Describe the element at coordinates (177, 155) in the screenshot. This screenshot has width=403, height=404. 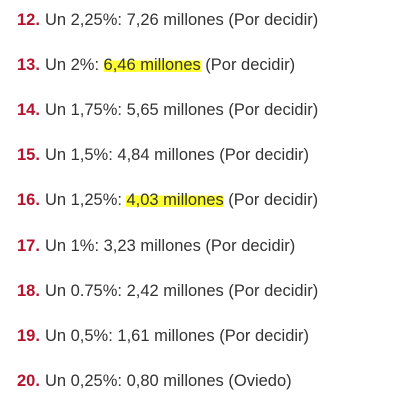
I see `item-text: Un 1,5%: 4,84 millones (Por decidir)` at that location.